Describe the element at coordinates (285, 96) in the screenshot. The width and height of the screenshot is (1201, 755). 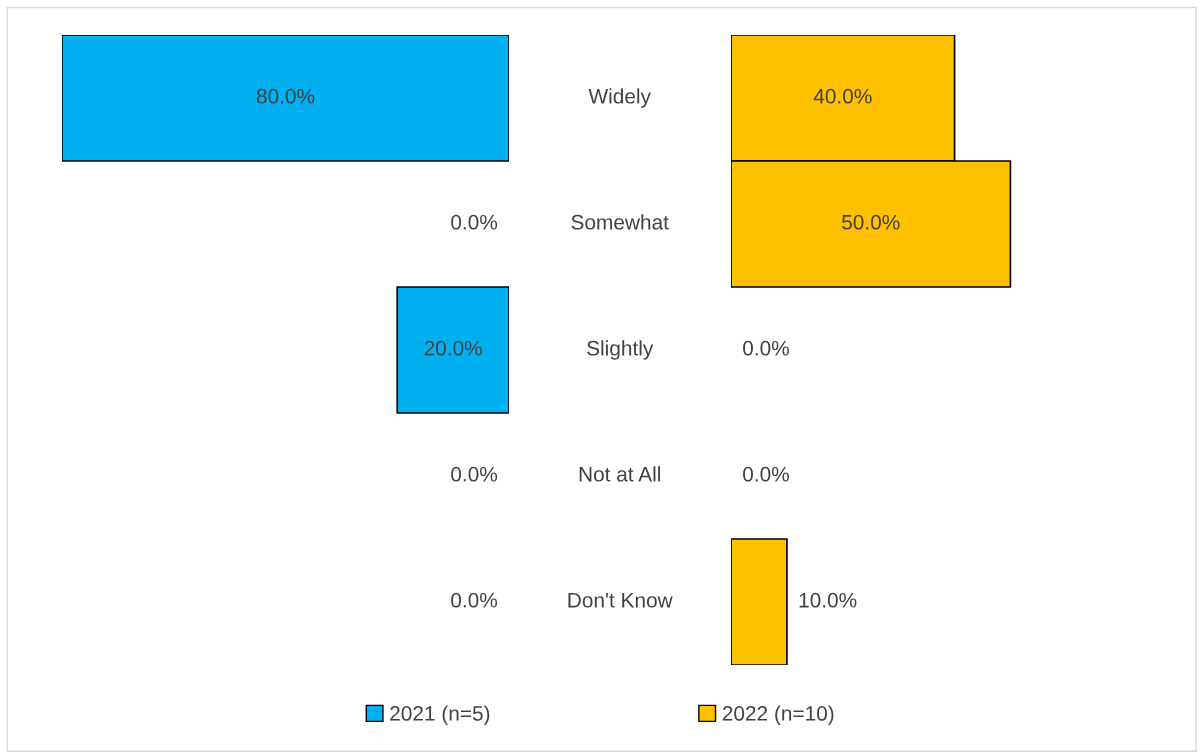
I see `data-label: 80.0%` at that location.